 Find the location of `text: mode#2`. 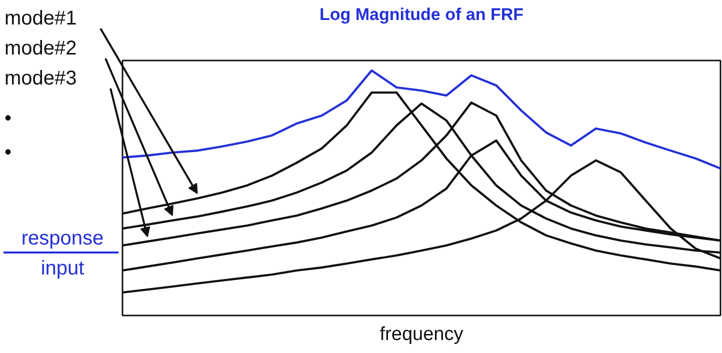

text: mode#2 is located at coordinates (40, 49).